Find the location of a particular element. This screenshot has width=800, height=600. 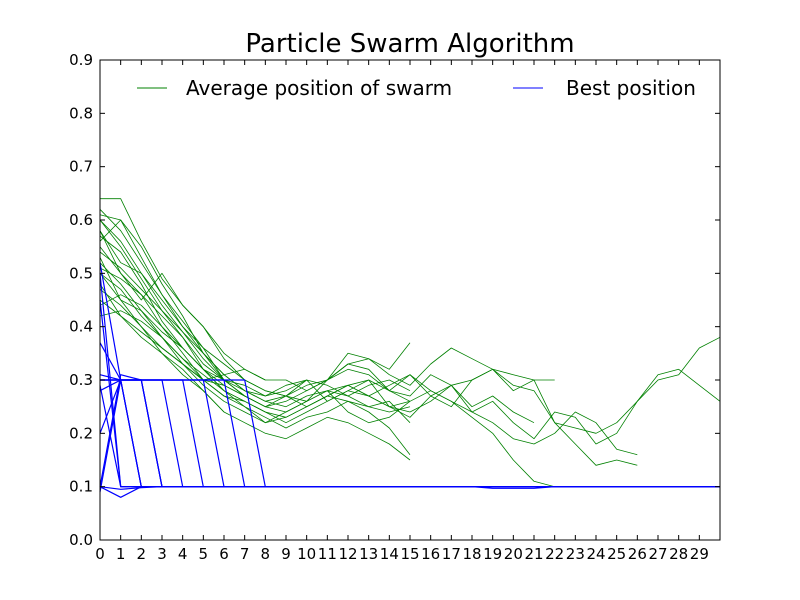

x-tick-label-29: 29 is located at coordinates (699, 554).